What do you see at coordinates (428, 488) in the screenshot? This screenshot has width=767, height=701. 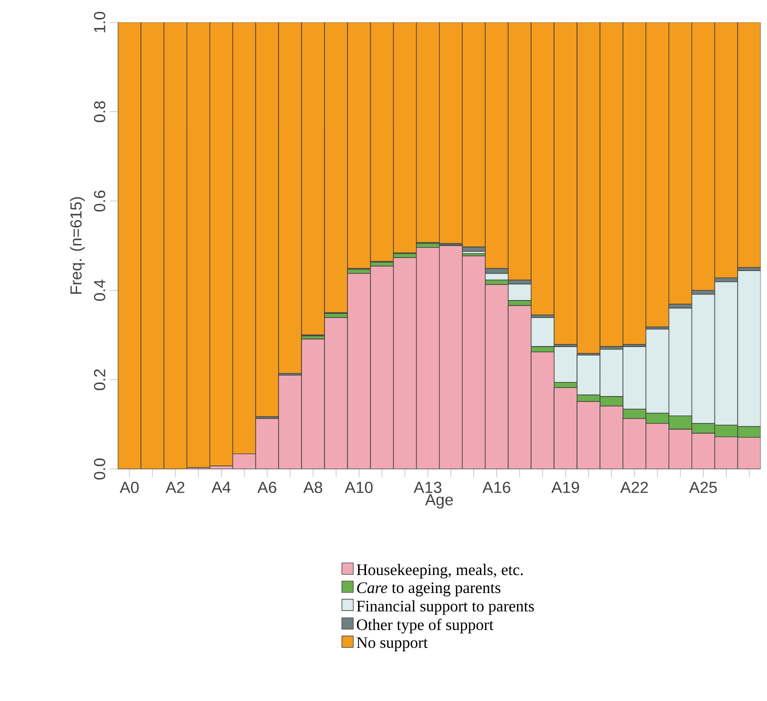 I see `x-tick-label: A13` at bounding box center [428, 488].